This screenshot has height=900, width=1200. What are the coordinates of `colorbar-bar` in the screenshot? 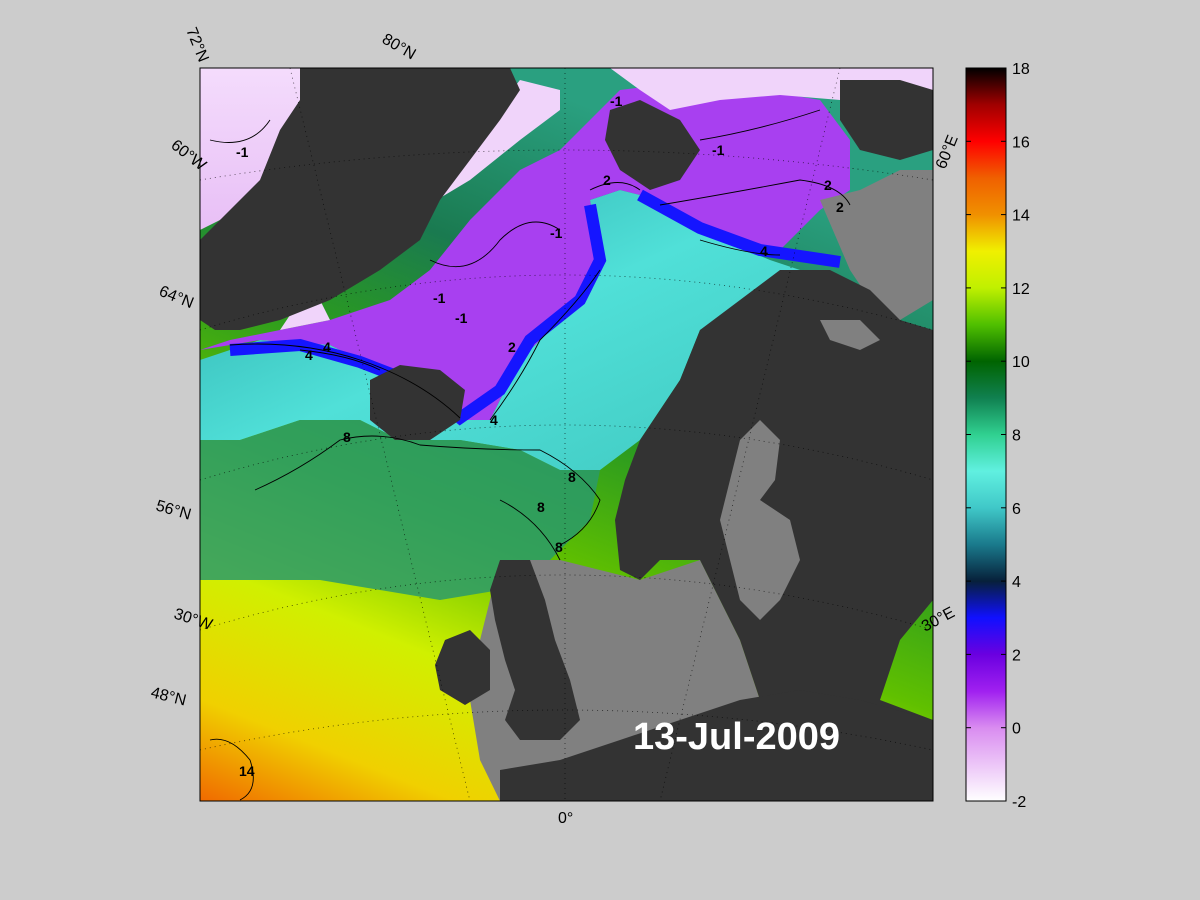 It's located at (986, 434).